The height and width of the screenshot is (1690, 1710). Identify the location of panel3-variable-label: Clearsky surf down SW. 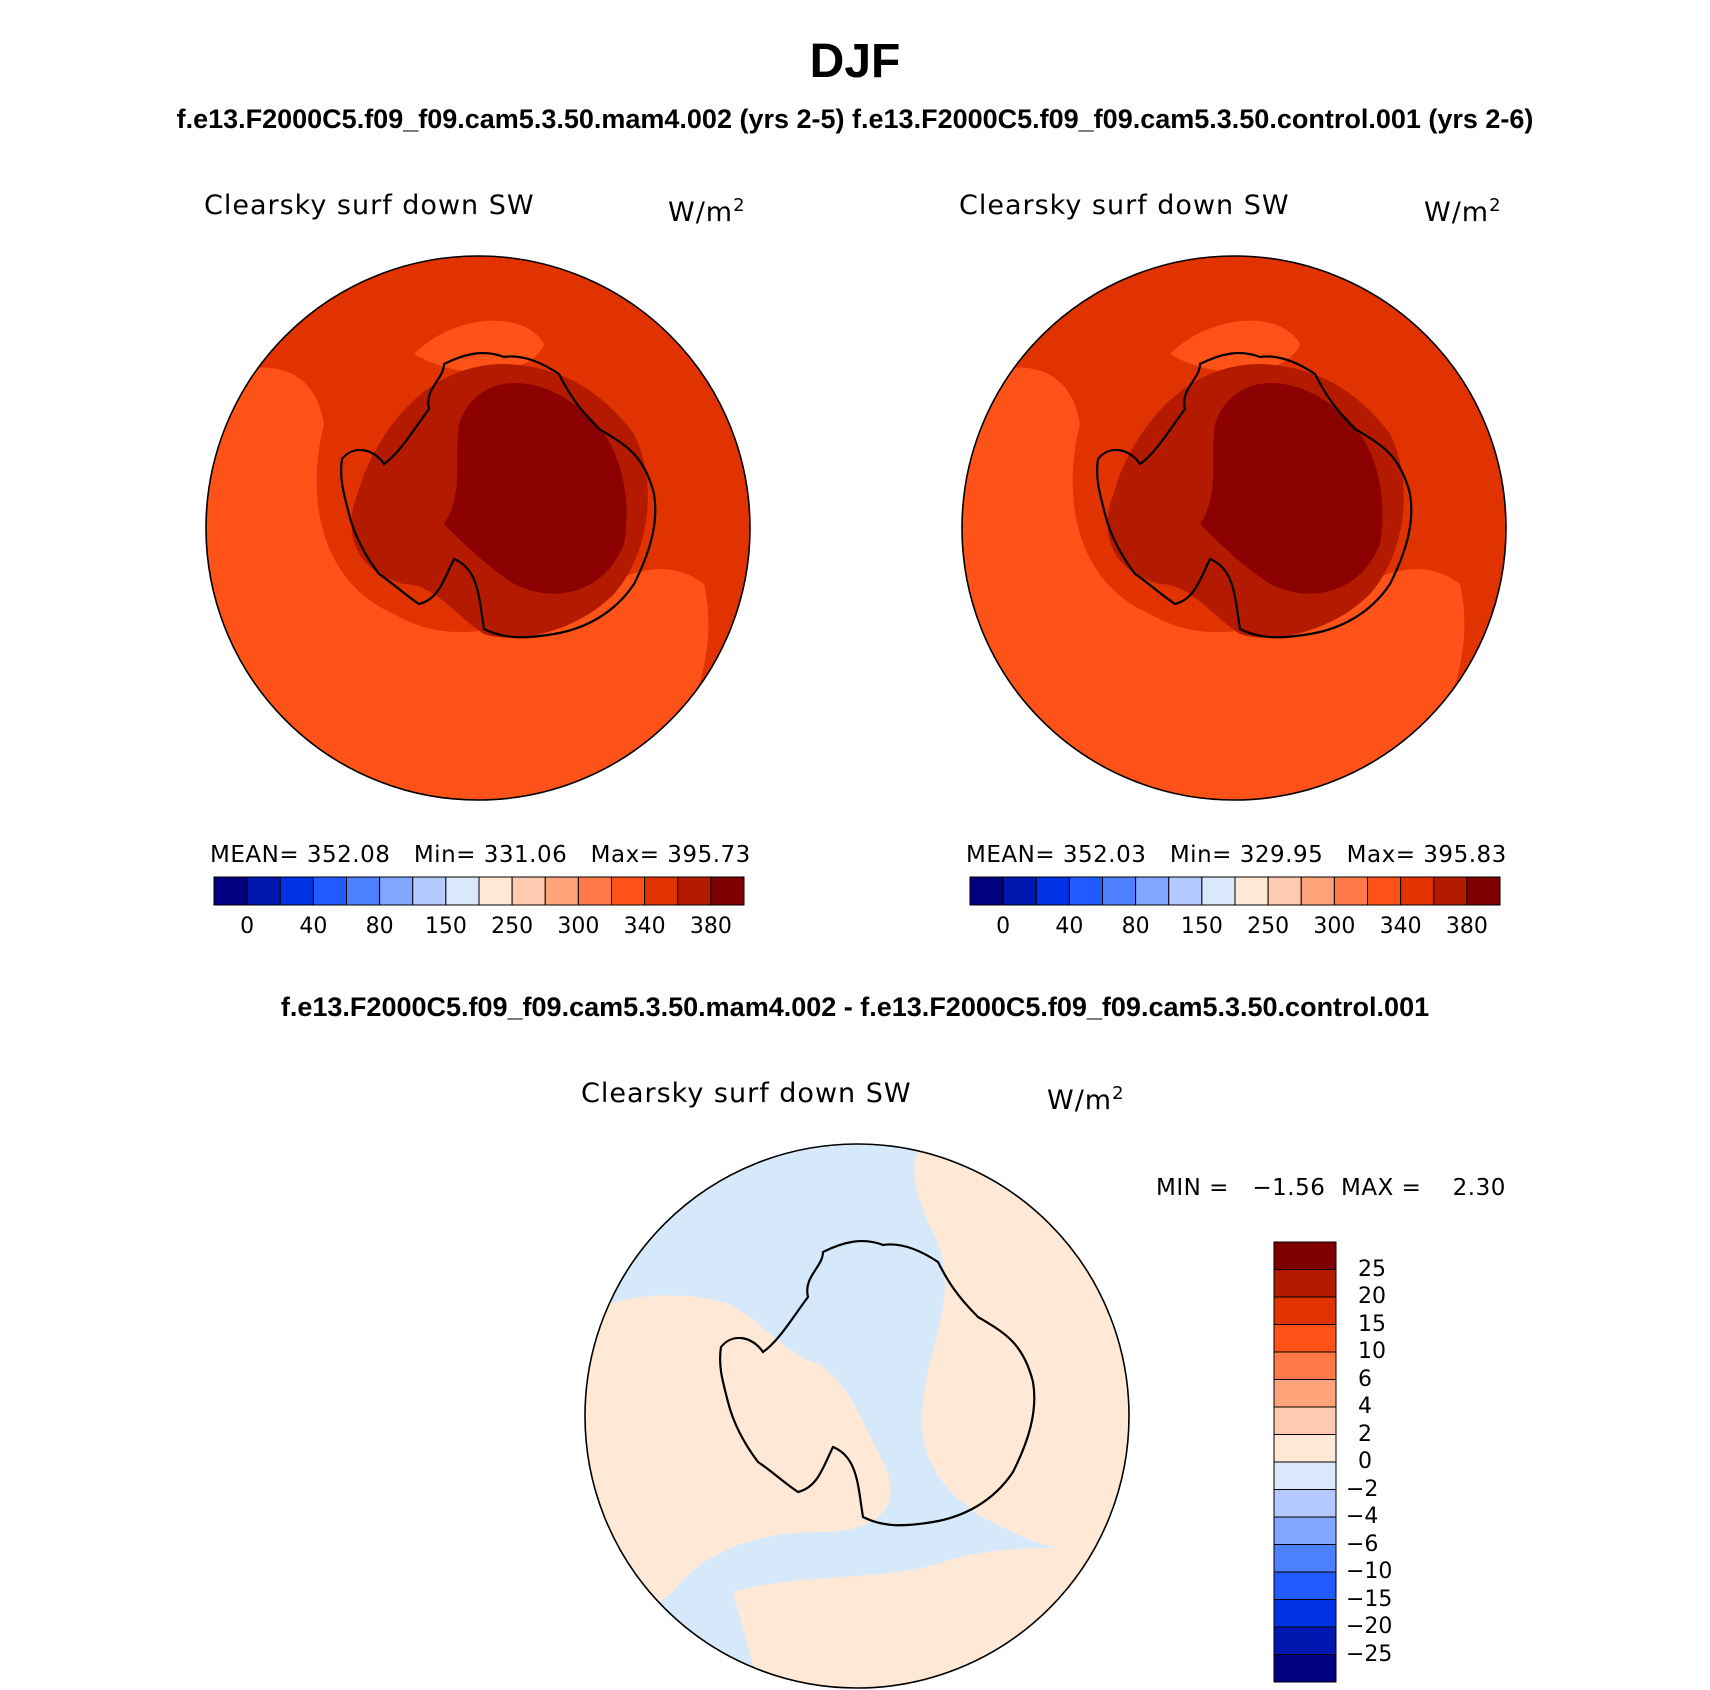
(746, 1093).